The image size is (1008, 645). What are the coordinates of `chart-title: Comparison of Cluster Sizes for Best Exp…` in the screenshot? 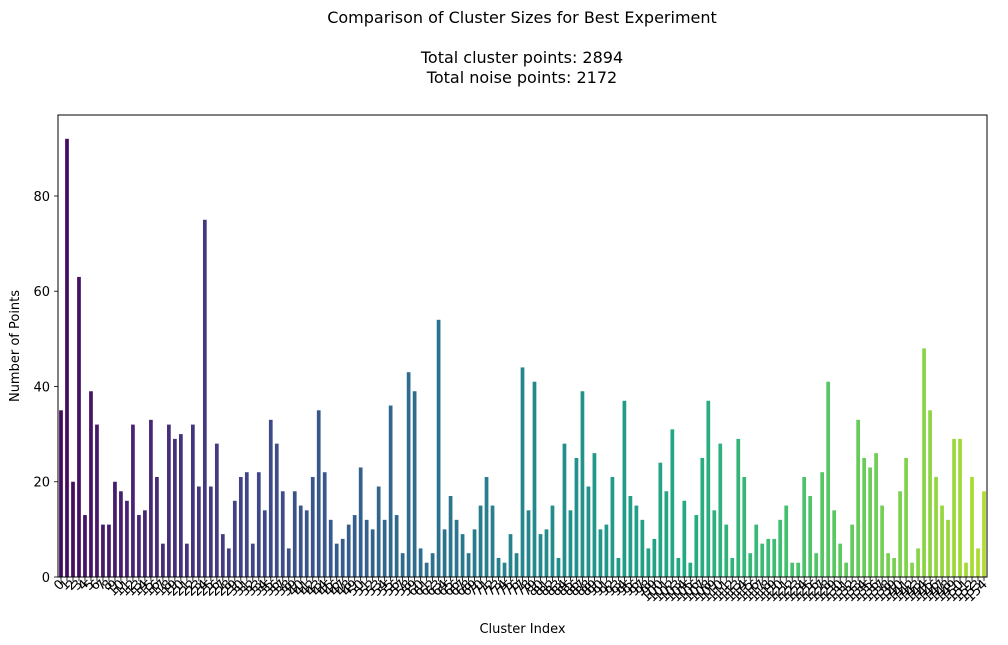 It's located at (522, 17).